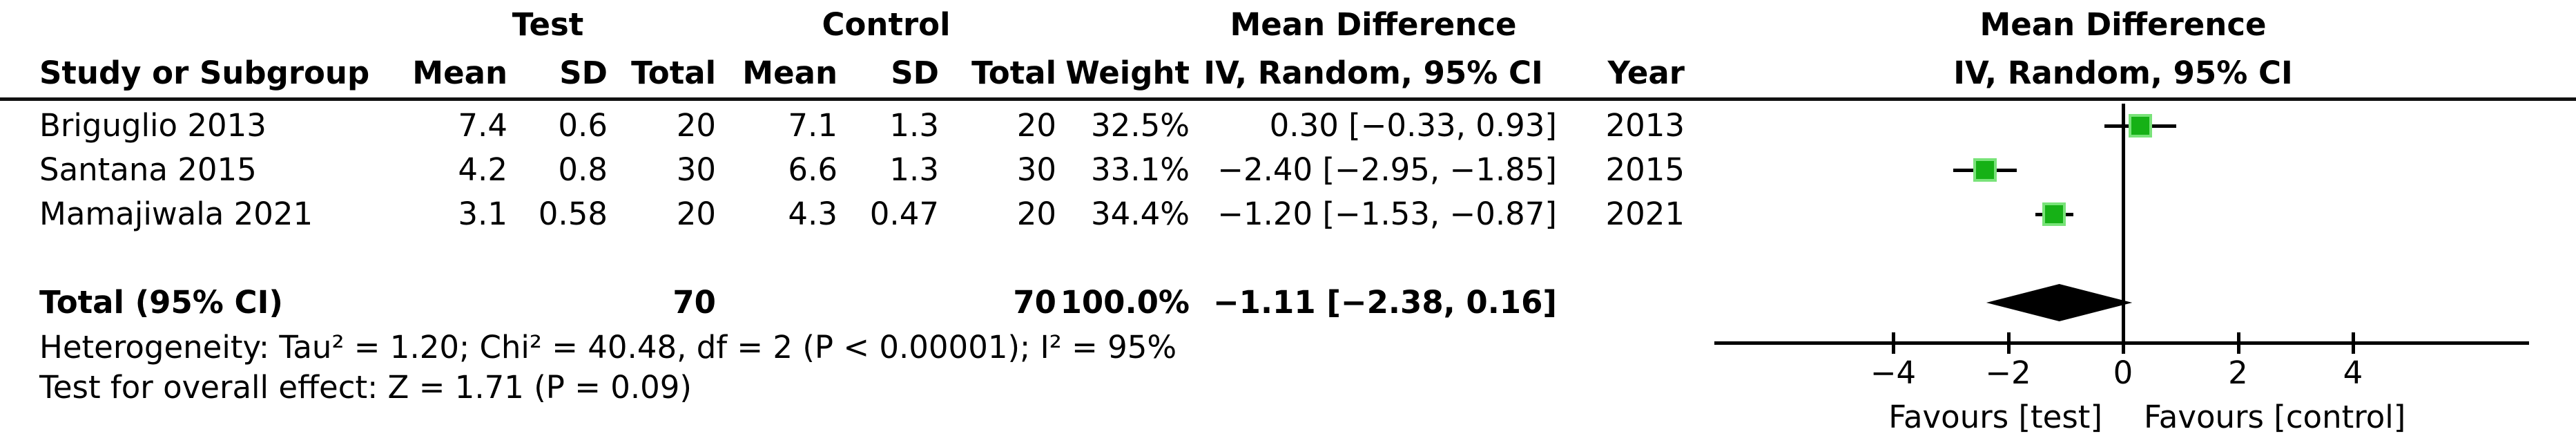 This screenshot has width=2576, height=445. Describe the element at coordinates (483, 125) in the screenshot. I see `cell-t_mean: 7.4` at that location.